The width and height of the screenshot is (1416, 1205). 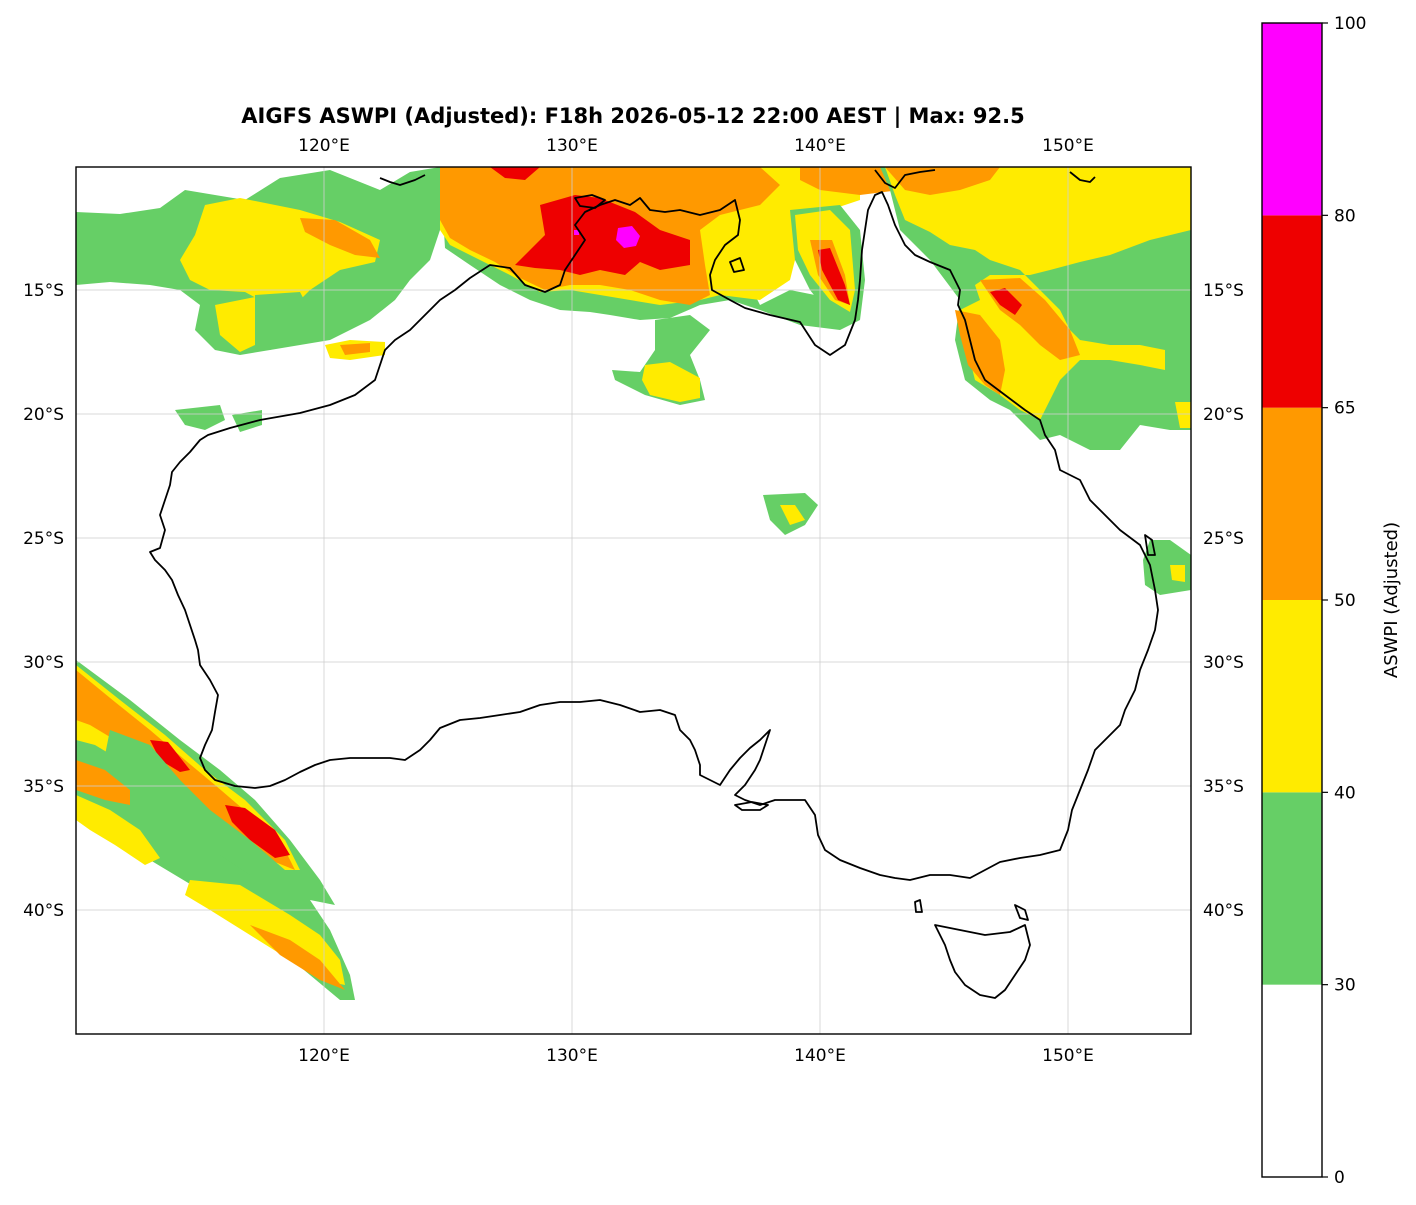 I want to click on fraser-island-coastline, so click(x=1150, y=545).